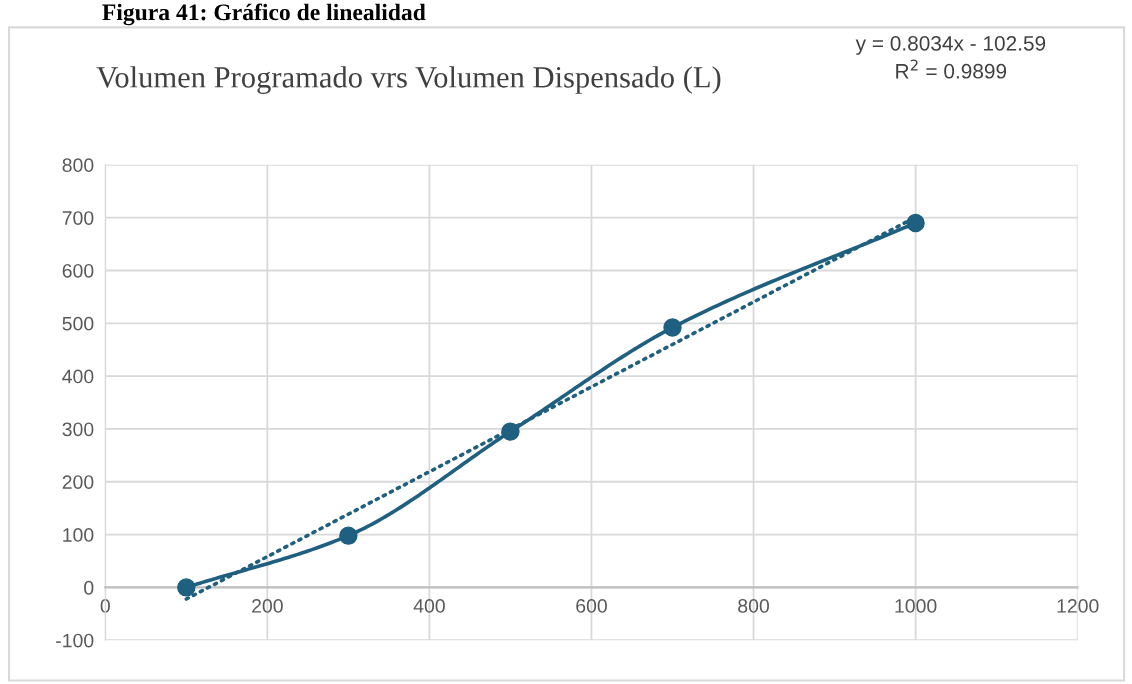 Image resolution: width=1132 pixels, height=684 pixels. I want to click on x-tick-label: 1000, so click(916, 606).